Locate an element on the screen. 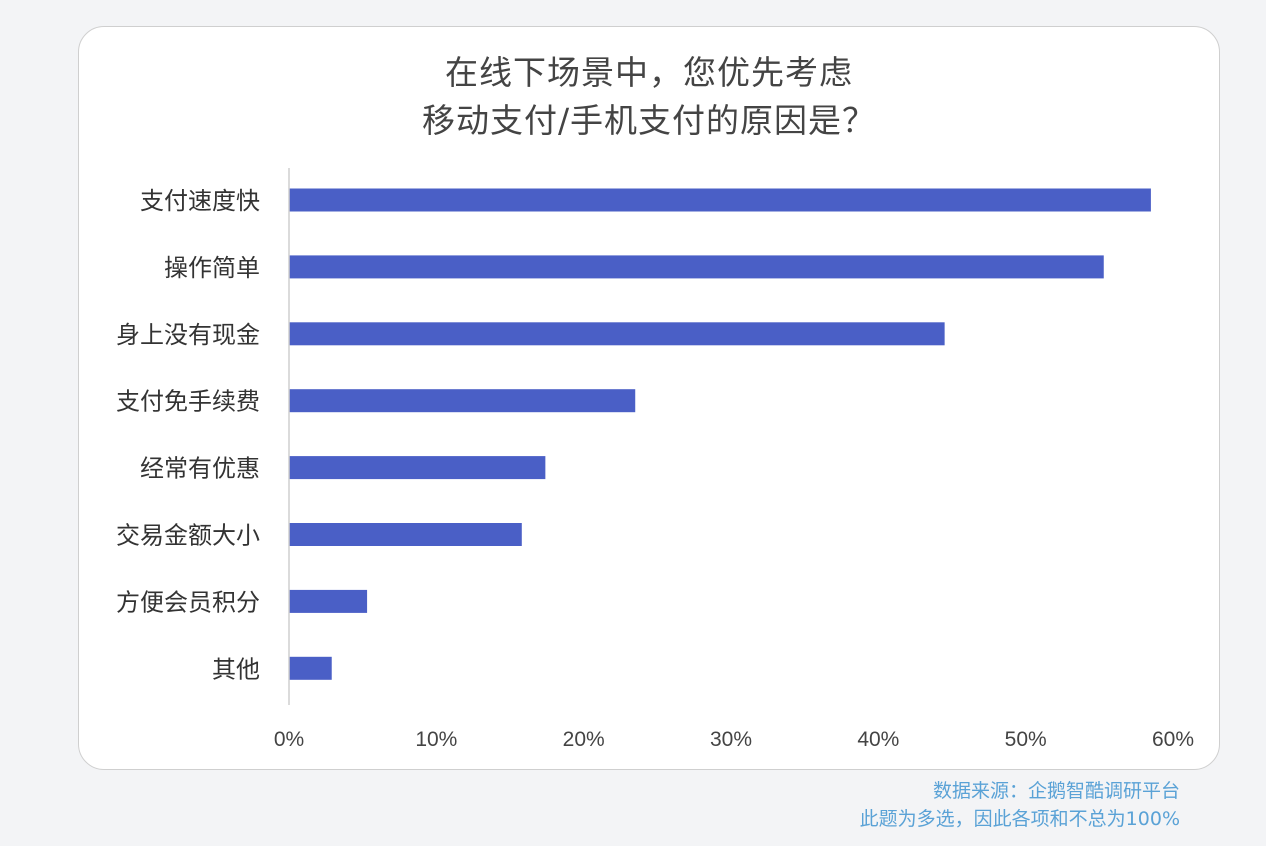  x-tick-label-4: 40% is located at coordinates (878, 739).